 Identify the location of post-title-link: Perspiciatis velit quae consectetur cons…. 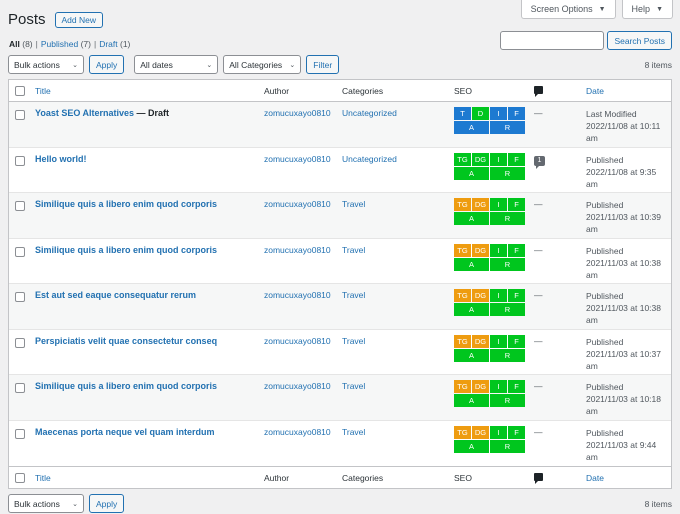
(126, 340).